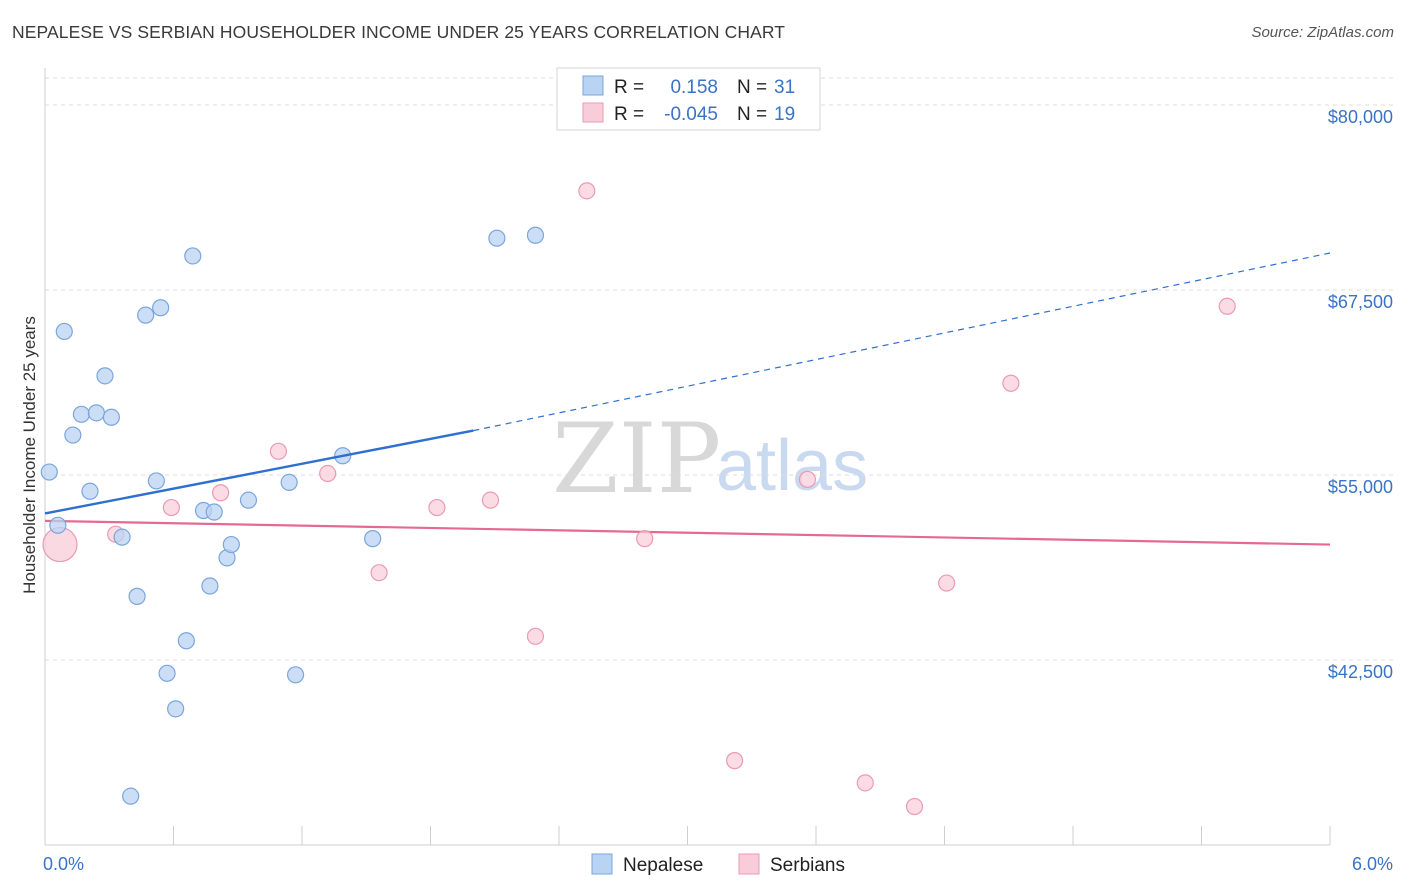 The image size is (1406, 892). Describe the element at coordinates (629, 114) in the screenshot. I see `legend-r-label-serbians: R =` at that location.